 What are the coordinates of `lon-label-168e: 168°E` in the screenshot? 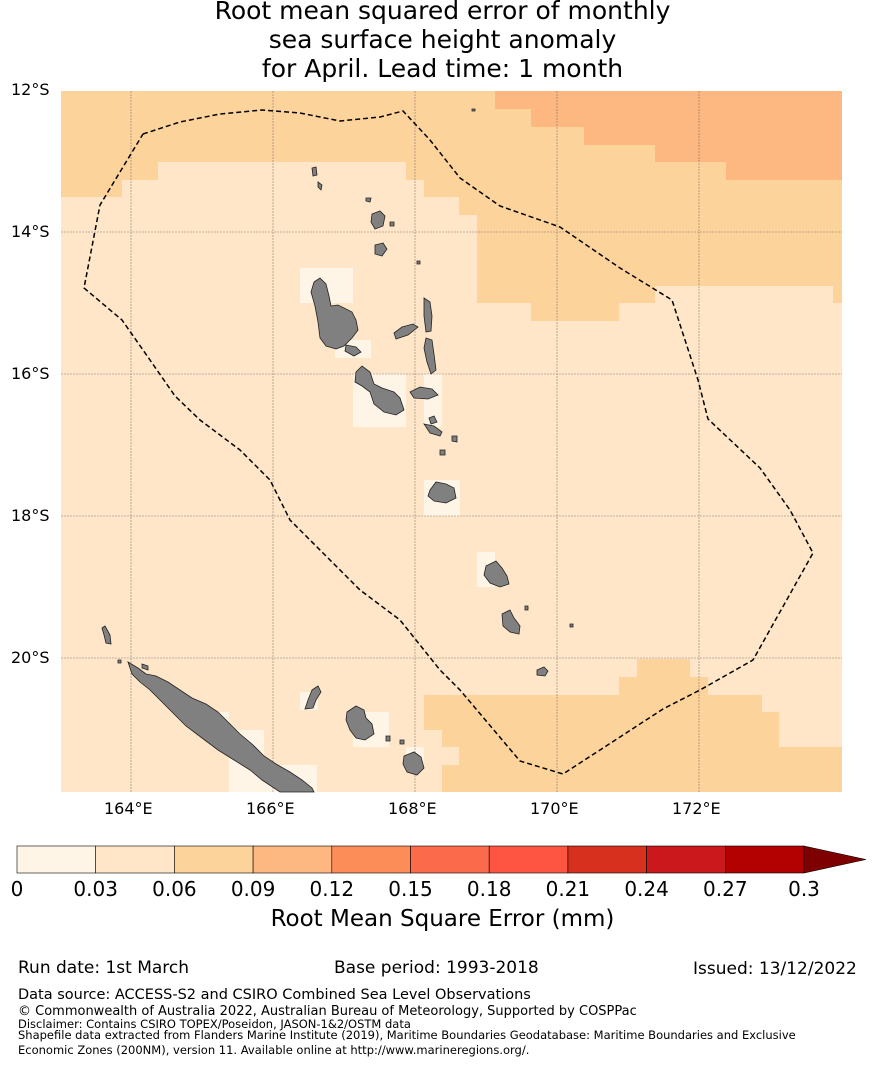 It's located at (412, 808).